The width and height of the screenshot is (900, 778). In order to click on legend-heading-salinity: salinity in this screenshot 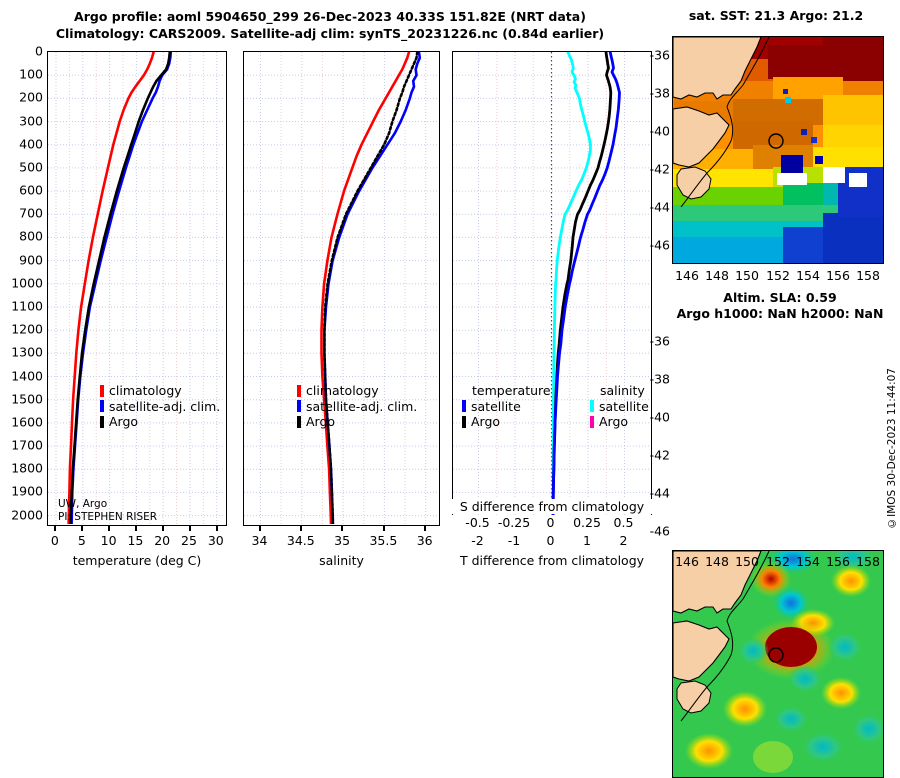, I will do `click(622, 390)`.